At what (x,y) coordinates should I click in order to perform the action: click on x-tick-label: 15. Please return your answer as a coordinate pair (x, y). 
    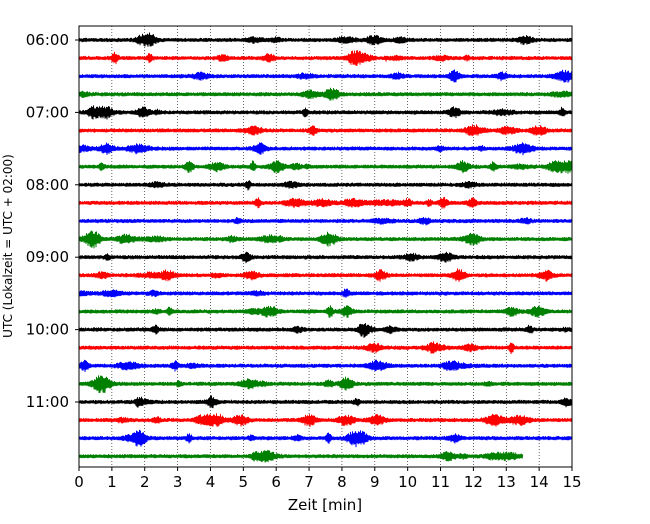
    Looking at the image, I should click on (571, 482).